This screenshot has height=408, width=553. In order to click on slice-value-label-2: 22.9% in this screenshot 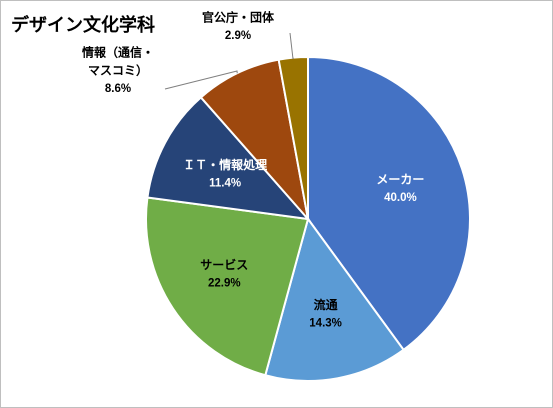, I will do `click(224, 284)`.